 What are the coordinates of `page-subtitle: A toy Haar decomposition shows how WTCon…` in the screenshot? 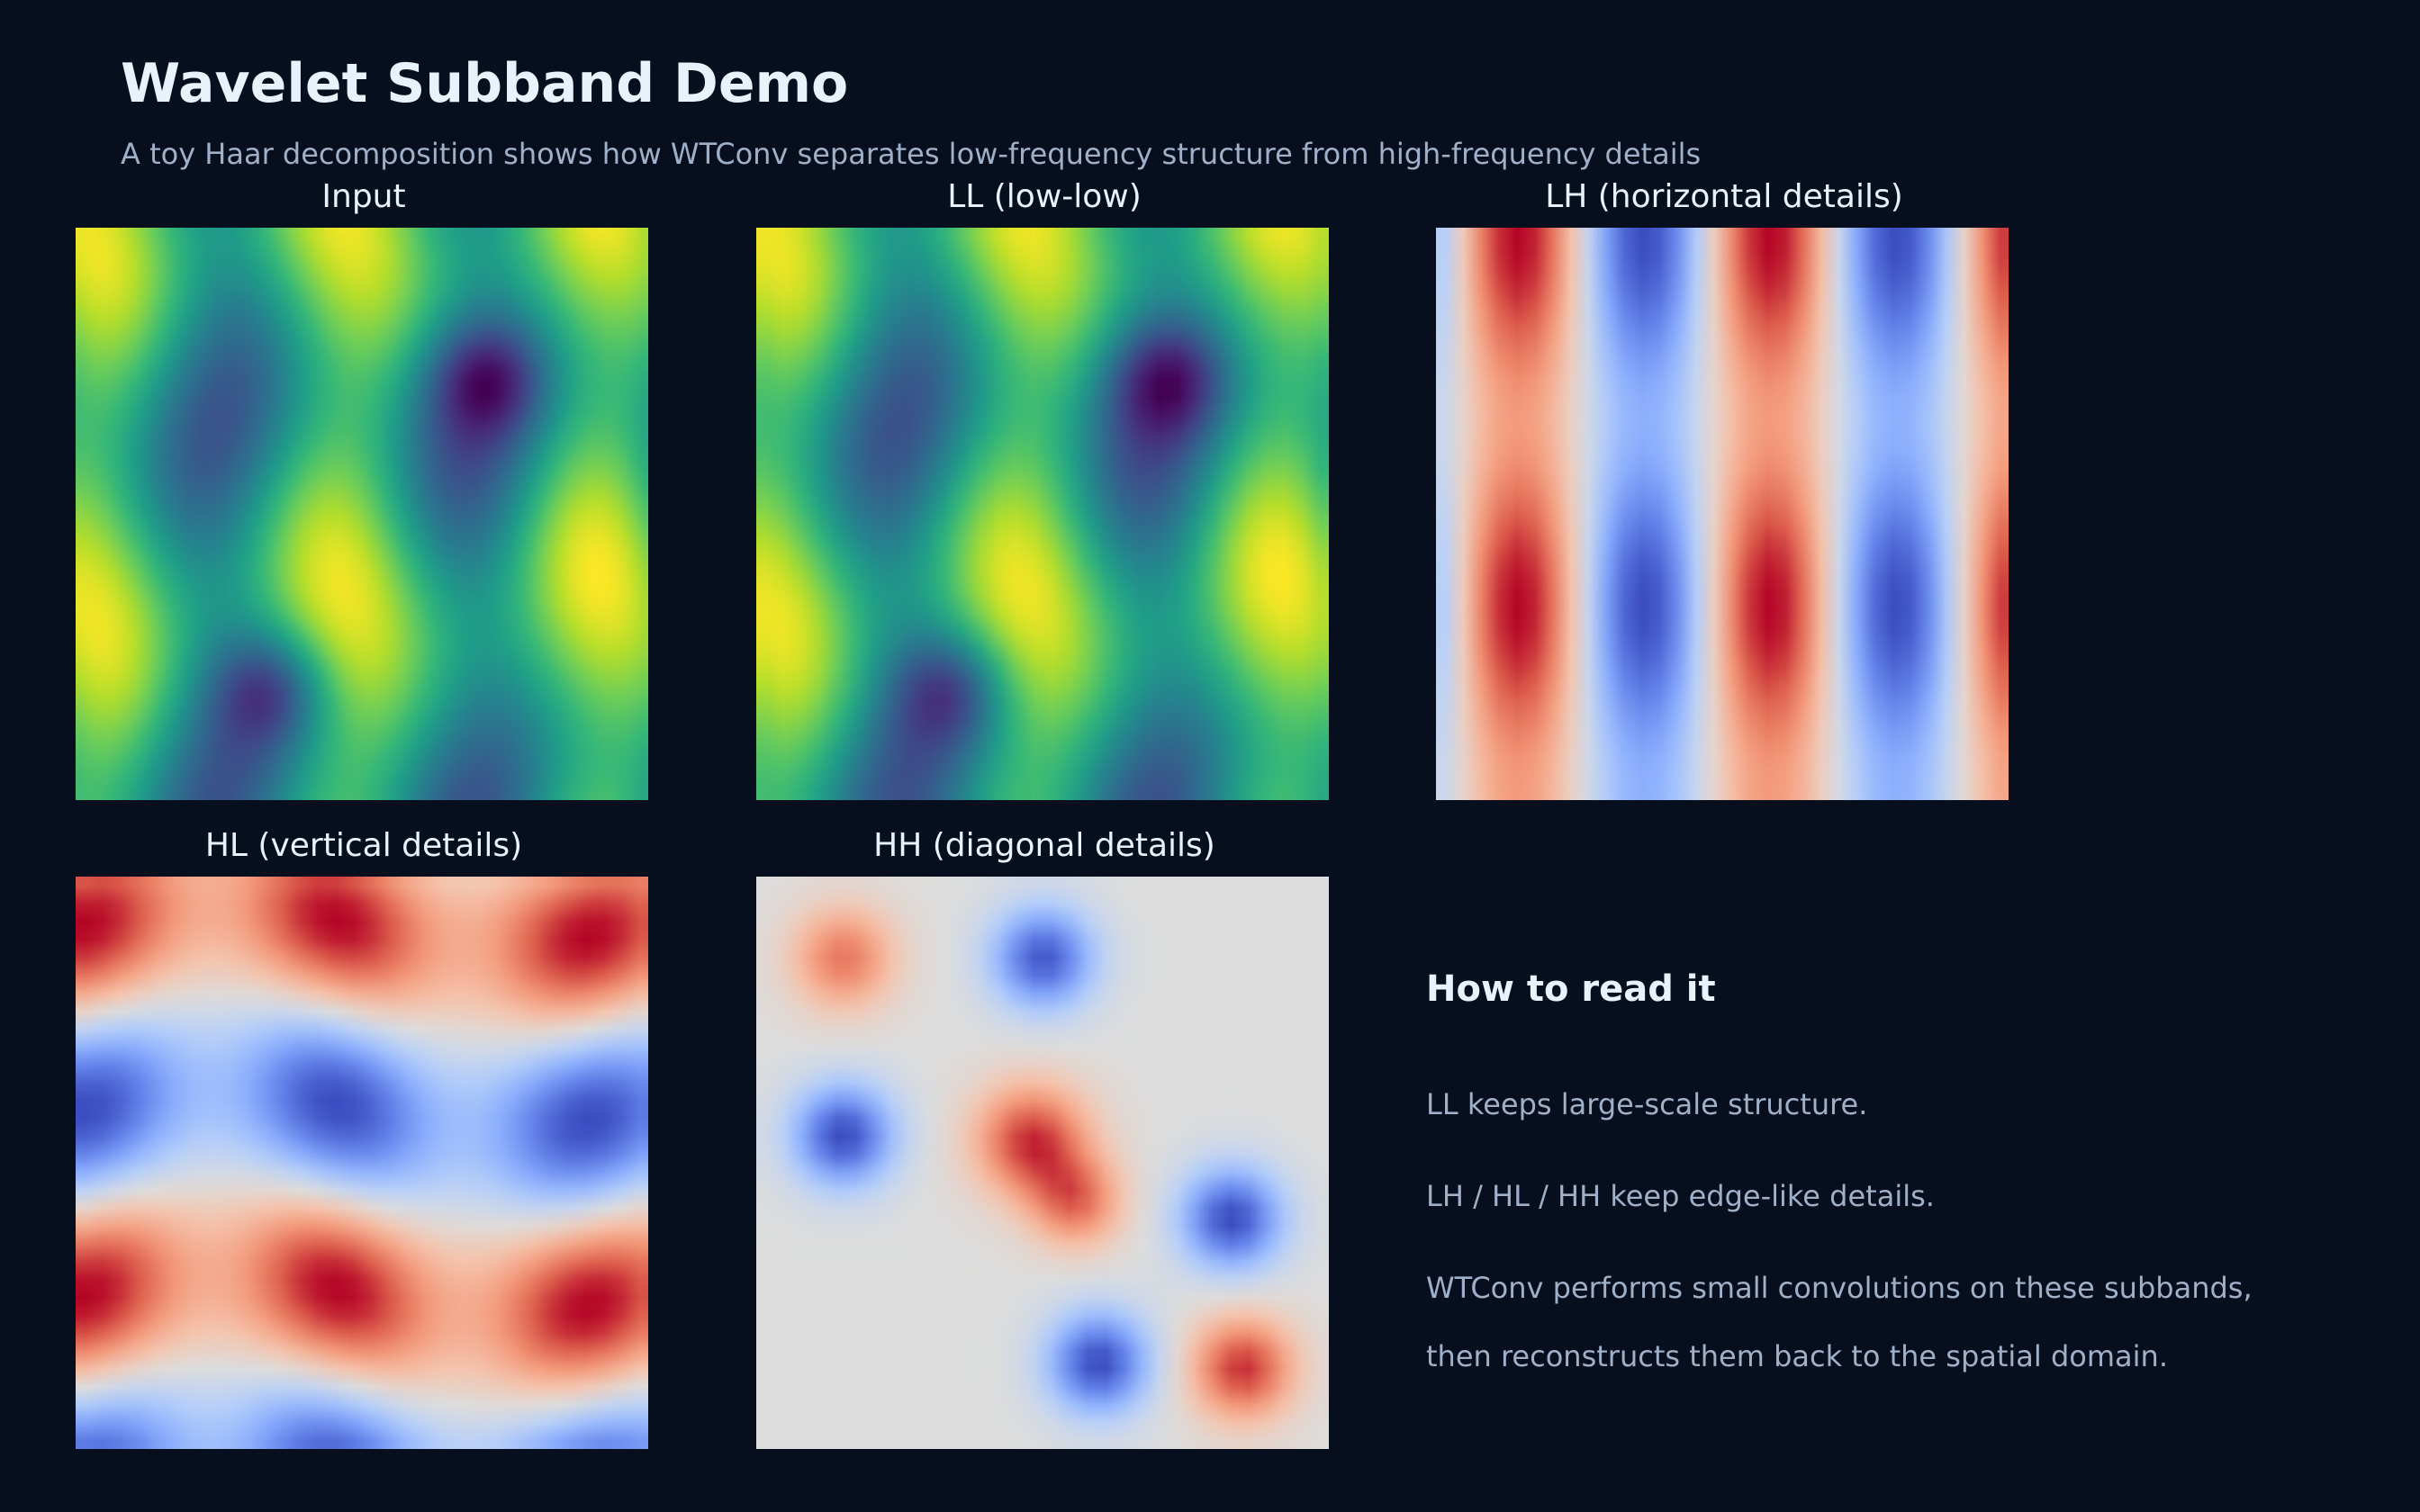 It's located at (911, 154).